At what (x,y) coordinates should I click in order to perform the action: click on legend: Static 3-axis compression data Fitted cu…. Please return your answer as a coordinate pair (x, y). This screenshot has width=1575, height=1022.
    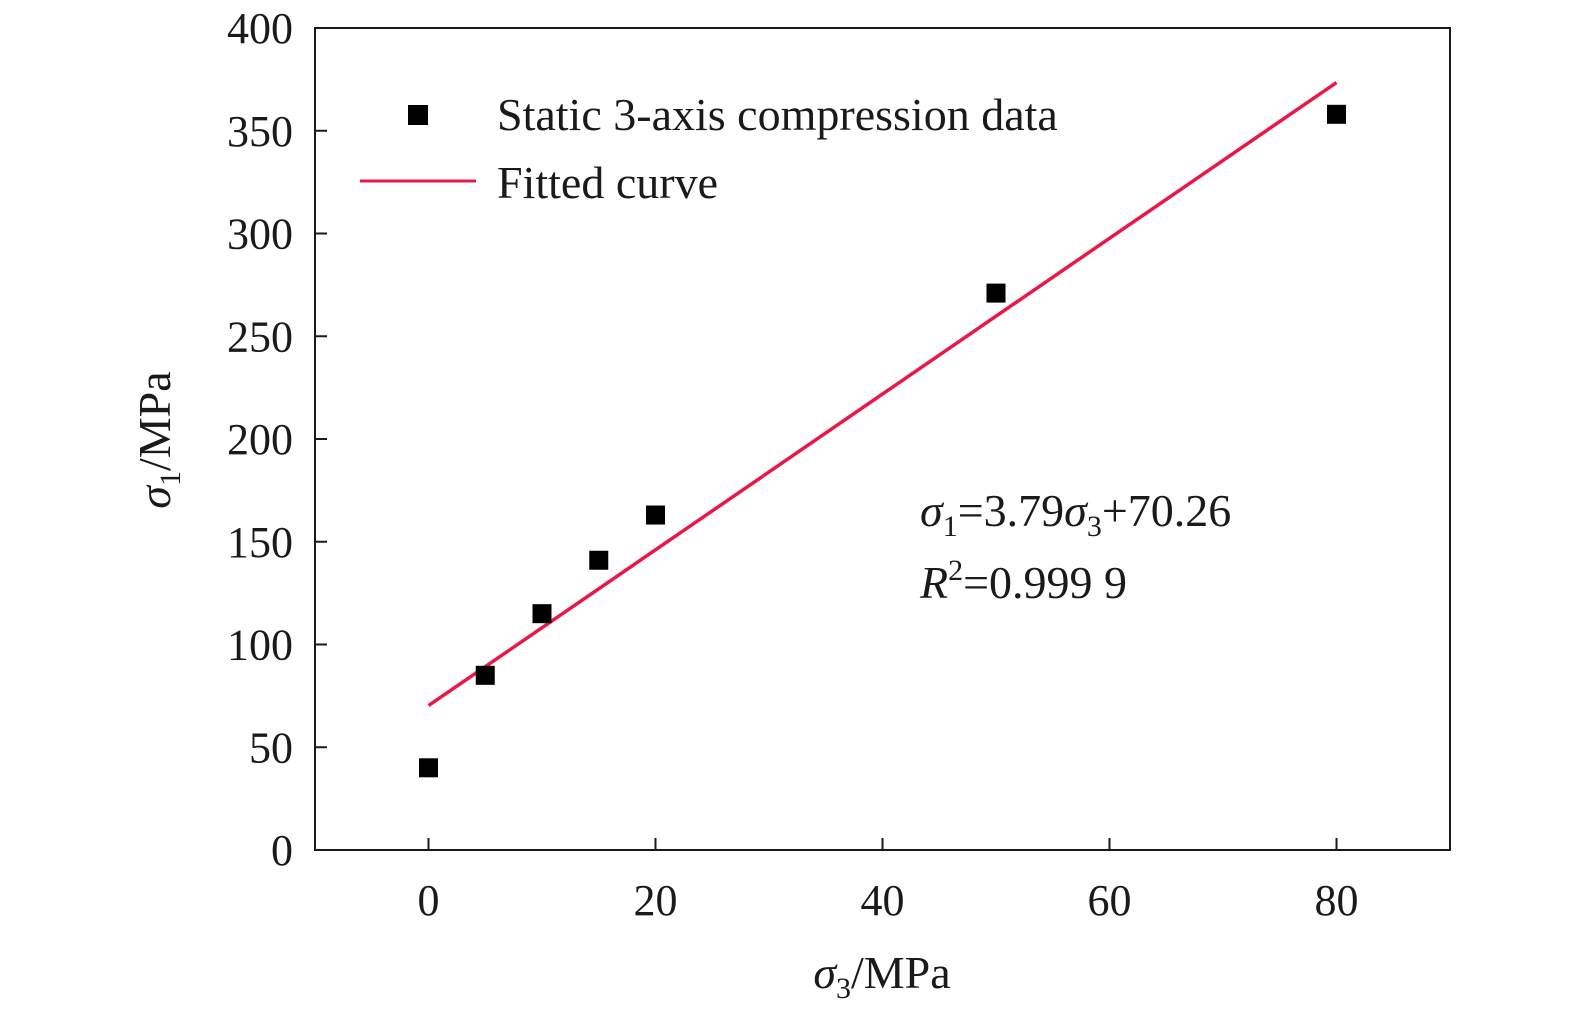
    Looking at the image, I should click on (709, 148).